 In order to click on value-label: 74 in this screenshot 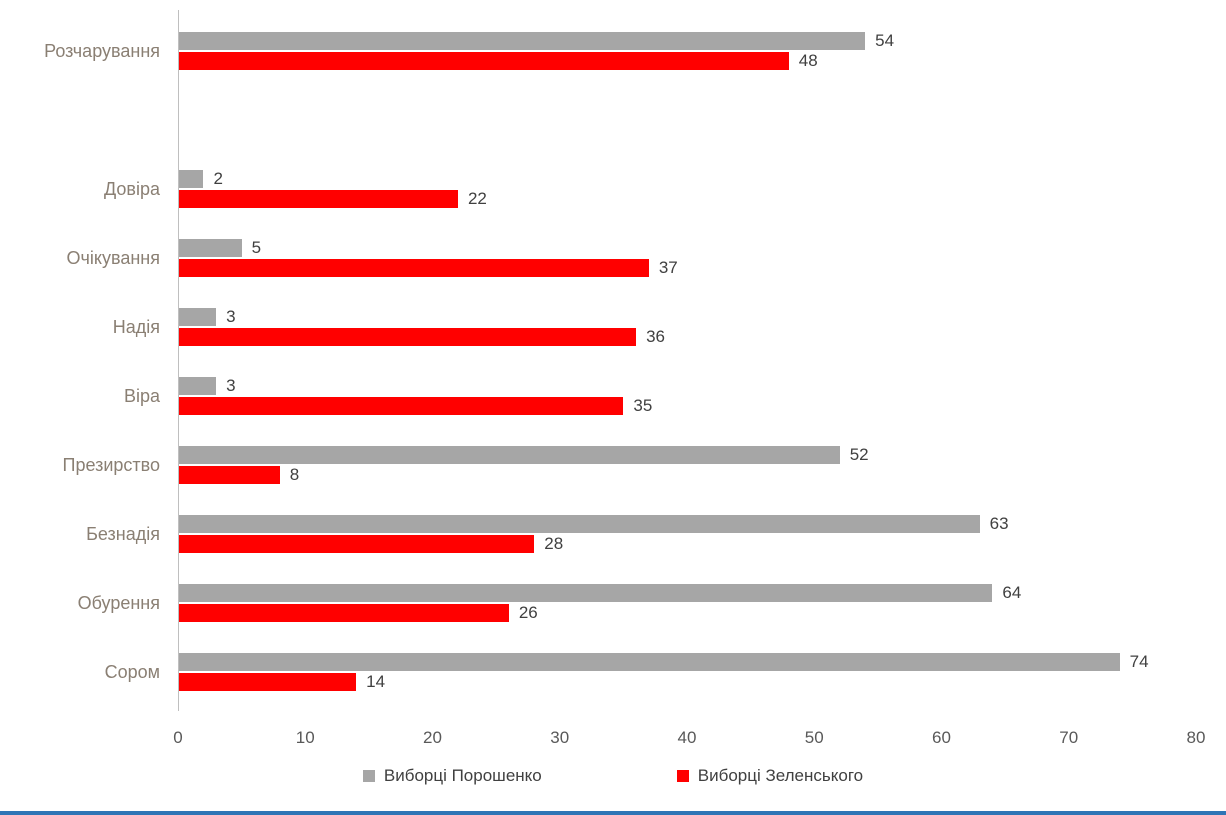, I will do `click(1139, 662)`.